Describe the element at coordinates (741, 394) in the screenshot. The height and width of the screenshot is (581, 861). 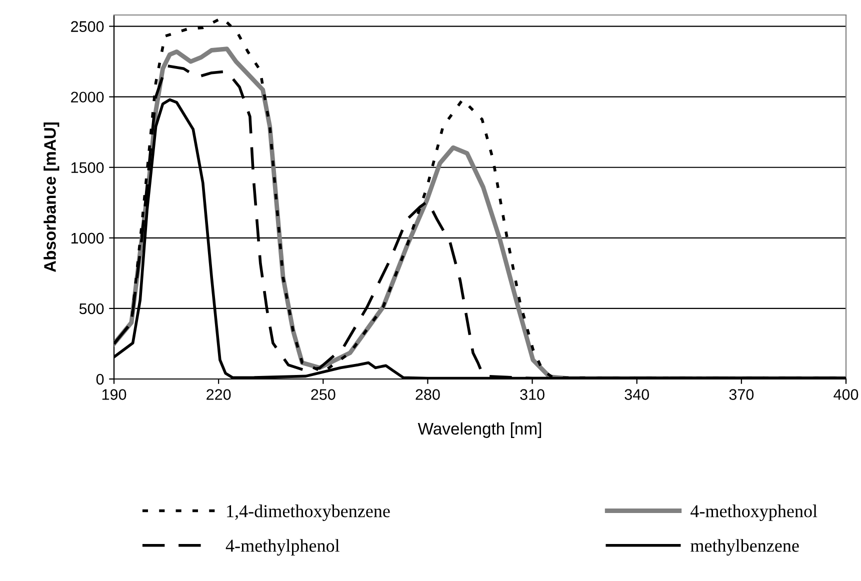
I see `x-tick-label: 370` at that location.